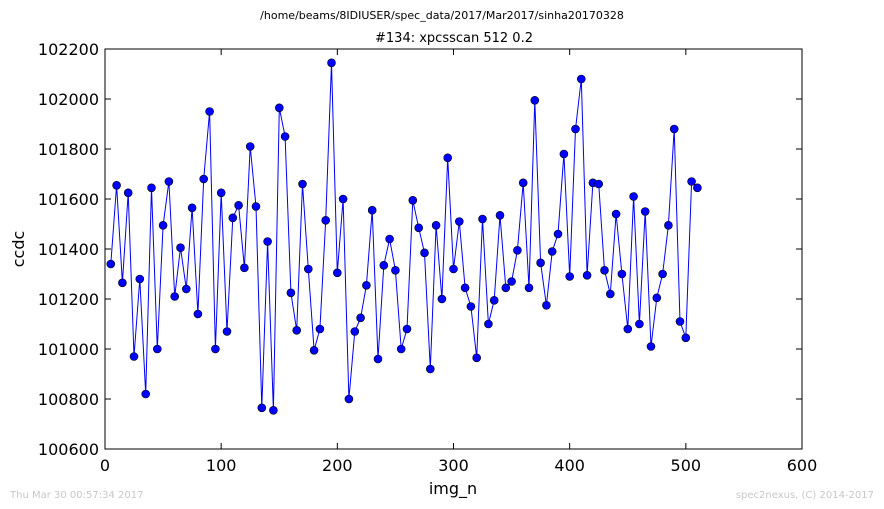 The width and height of the screenshot is (884, 509). I want to click on plot-title: #134: xpcsscan 512 0.2, so click(454, 38).